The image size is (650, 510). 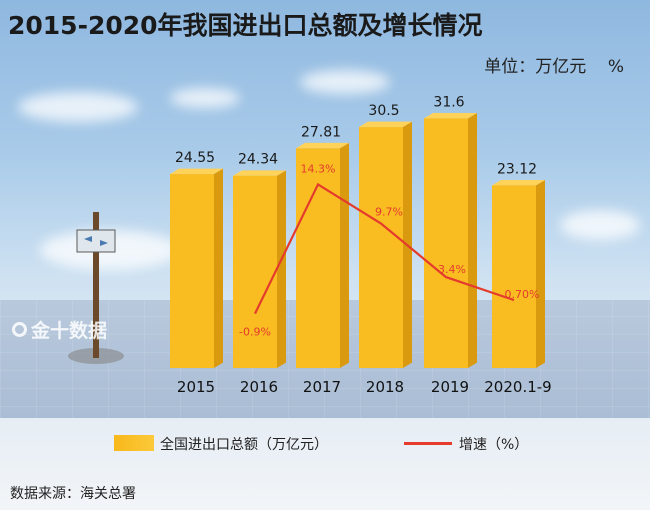 What do you see at coordinates (196, 387) in the screenshot?
I see `x-tick-label: 2015` at bounding box center [196, 387].